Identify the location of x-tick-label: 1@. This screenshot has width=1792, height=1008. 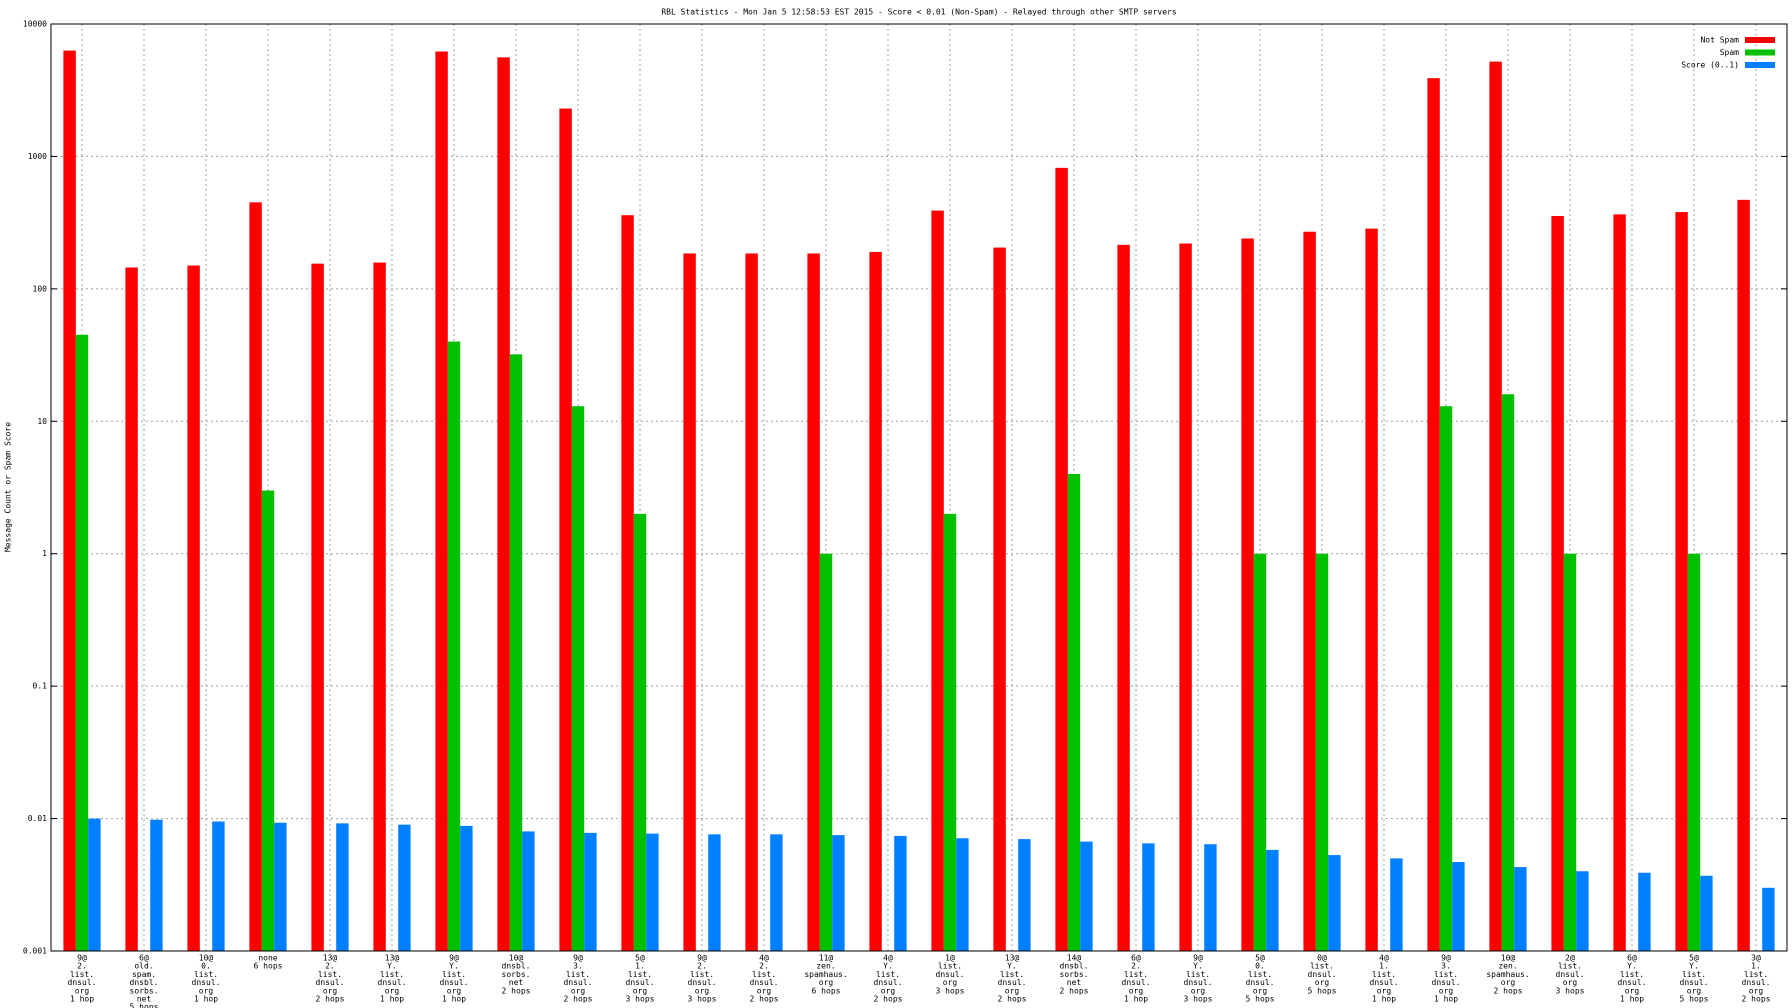
(950, 958).